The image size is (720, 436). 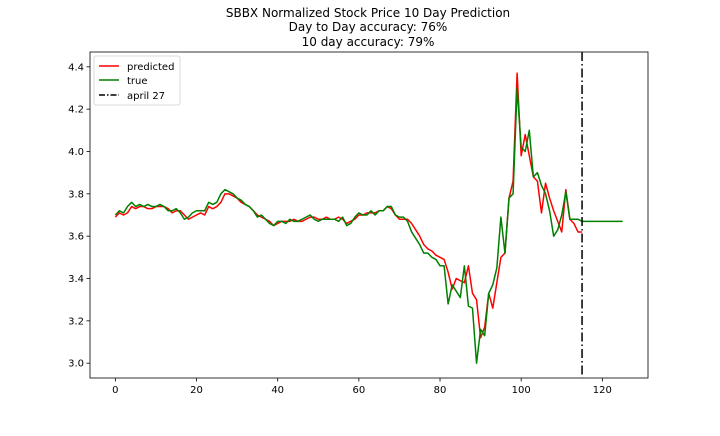 I want to click on x-tick-label: 100, so click(x=521, y=390).